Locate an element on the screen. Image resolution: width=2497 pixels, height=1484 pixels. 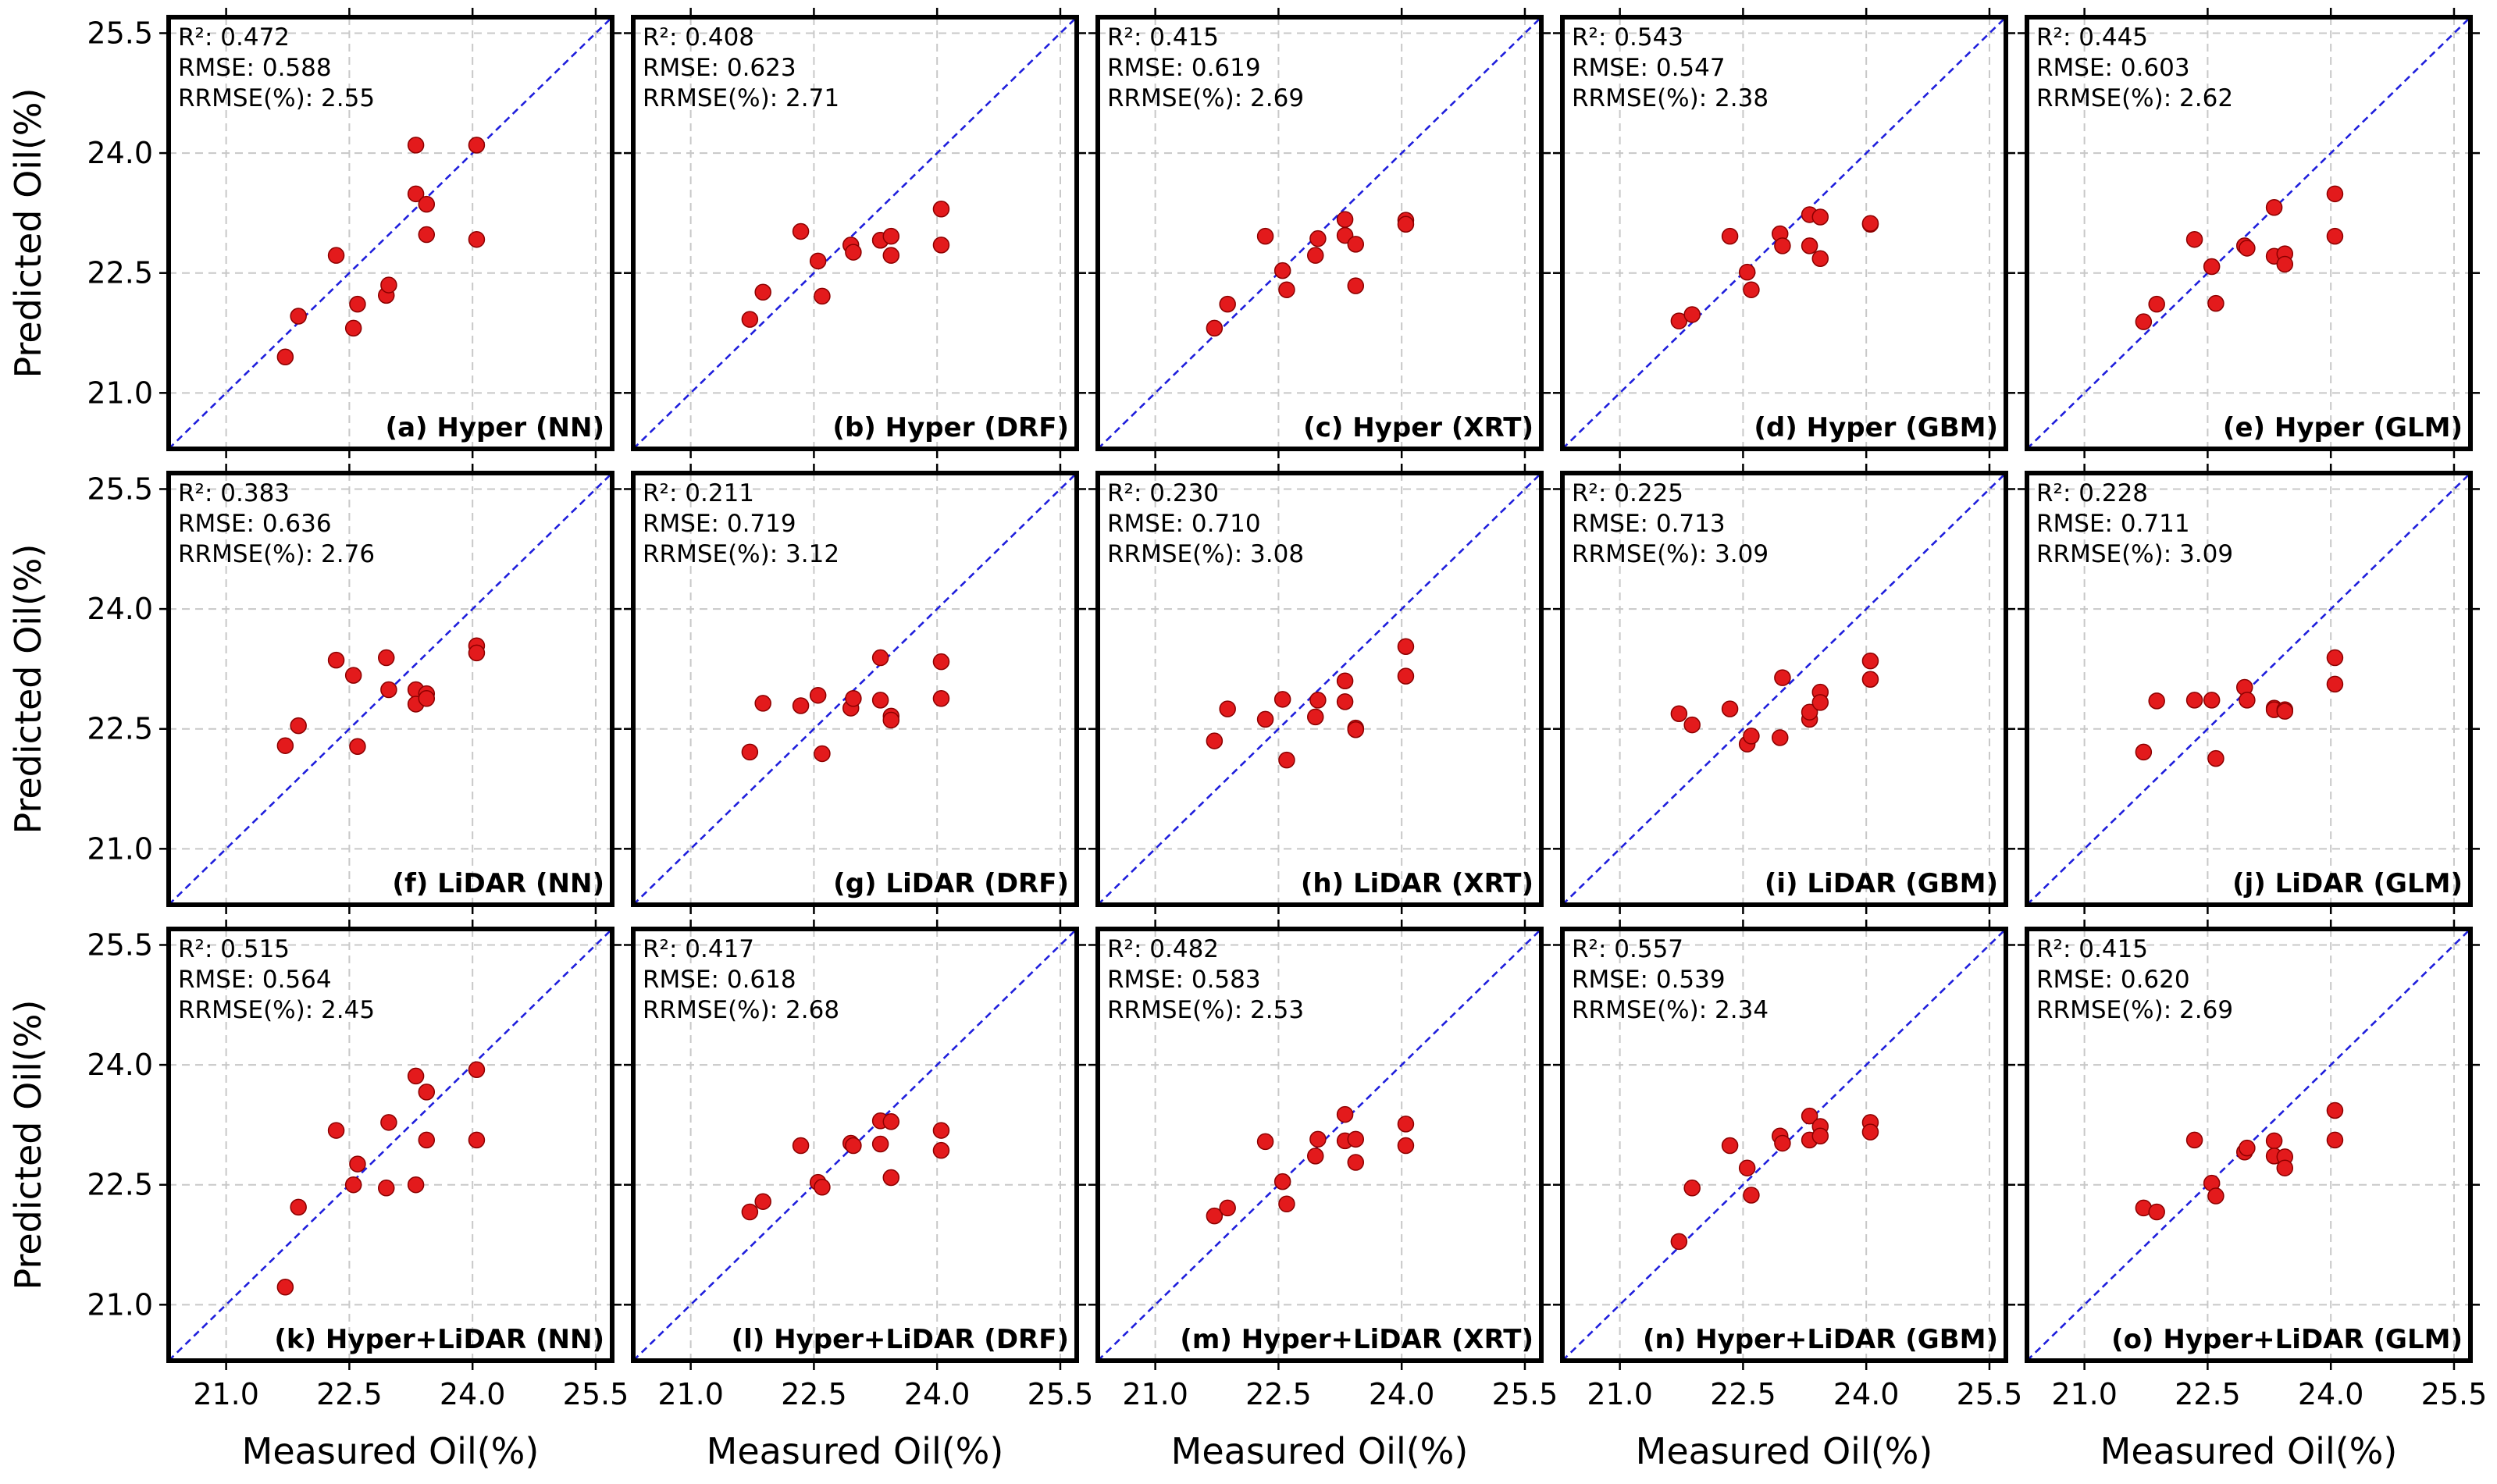
stats-line: R²: 0.417 is located at coordinates (698, 949).